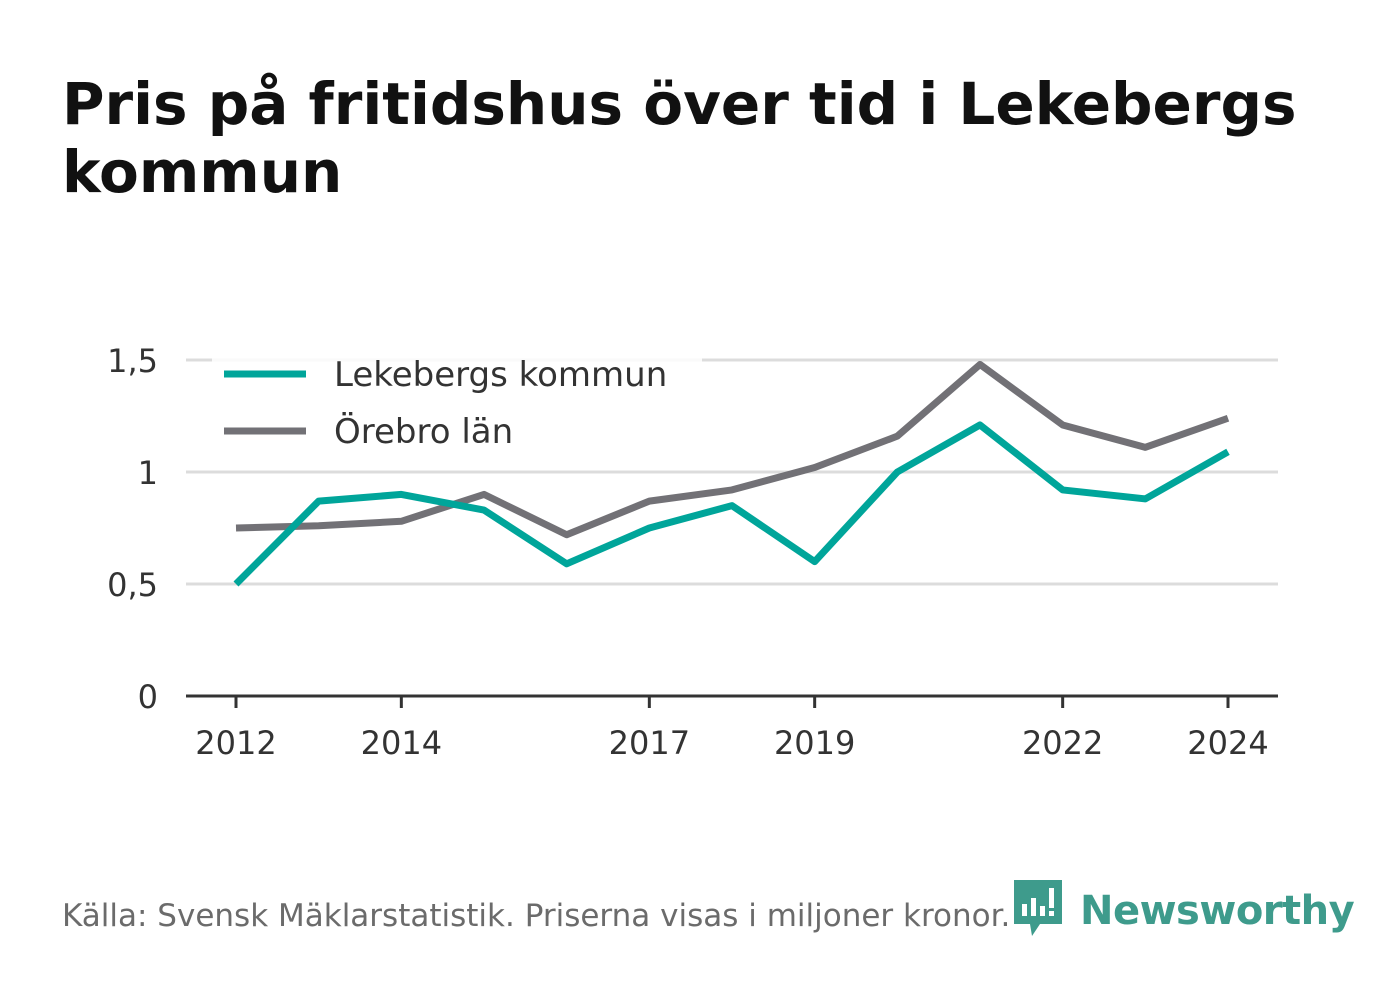 Image resolution: width=1382 pixels, height=999 pixels. Describe the element at coordinates (423, 431) in the screenshot. I see `legend-label: Örebro län` at that location.